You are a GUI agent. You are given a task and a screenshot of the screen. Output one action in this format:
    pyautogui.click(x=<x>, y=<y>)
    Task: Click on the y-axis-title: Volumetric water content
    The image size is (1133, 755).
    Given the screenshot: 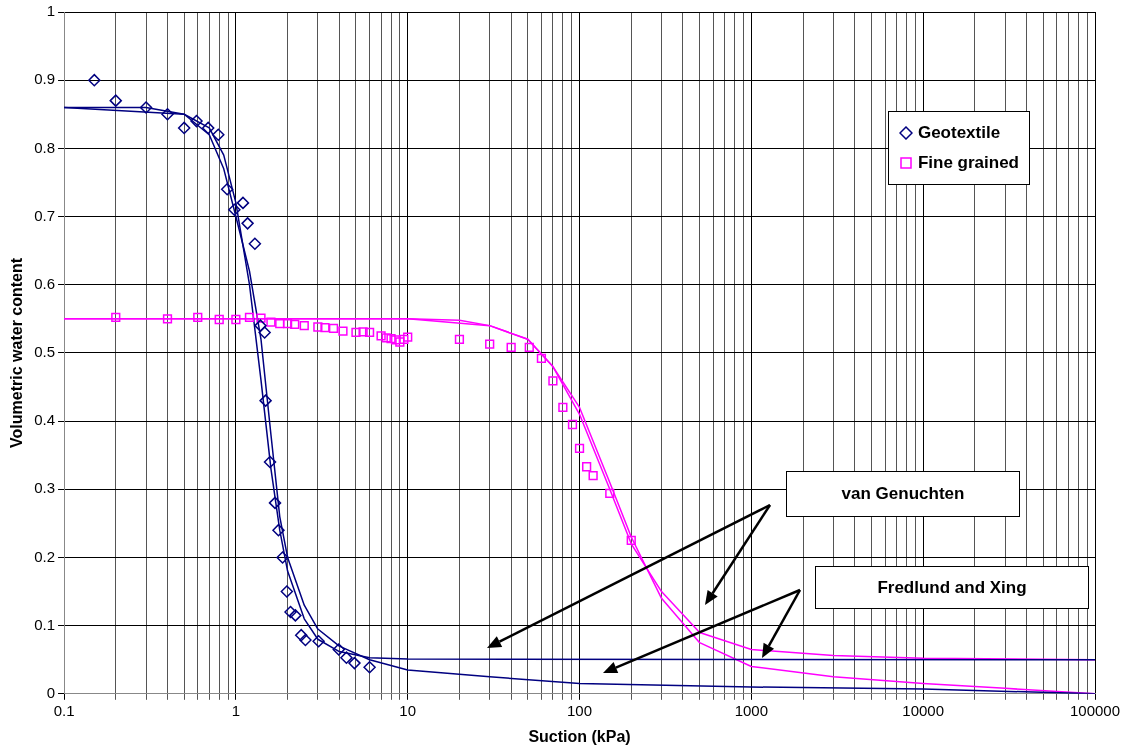 What is the action you would take?
    pyautogui.click(x=17, y=352)
    